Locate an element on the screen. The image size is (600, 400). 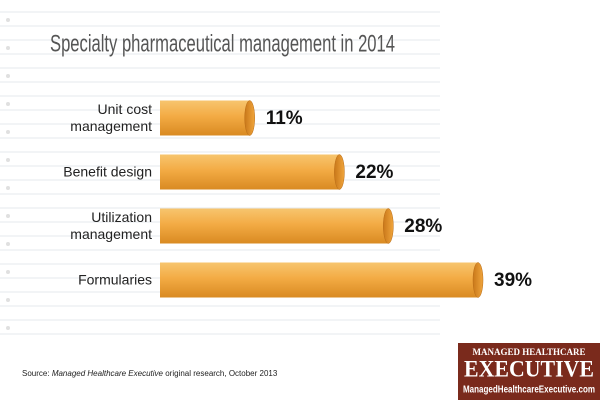
value-label: 39% is located at coordinates (513, 280).